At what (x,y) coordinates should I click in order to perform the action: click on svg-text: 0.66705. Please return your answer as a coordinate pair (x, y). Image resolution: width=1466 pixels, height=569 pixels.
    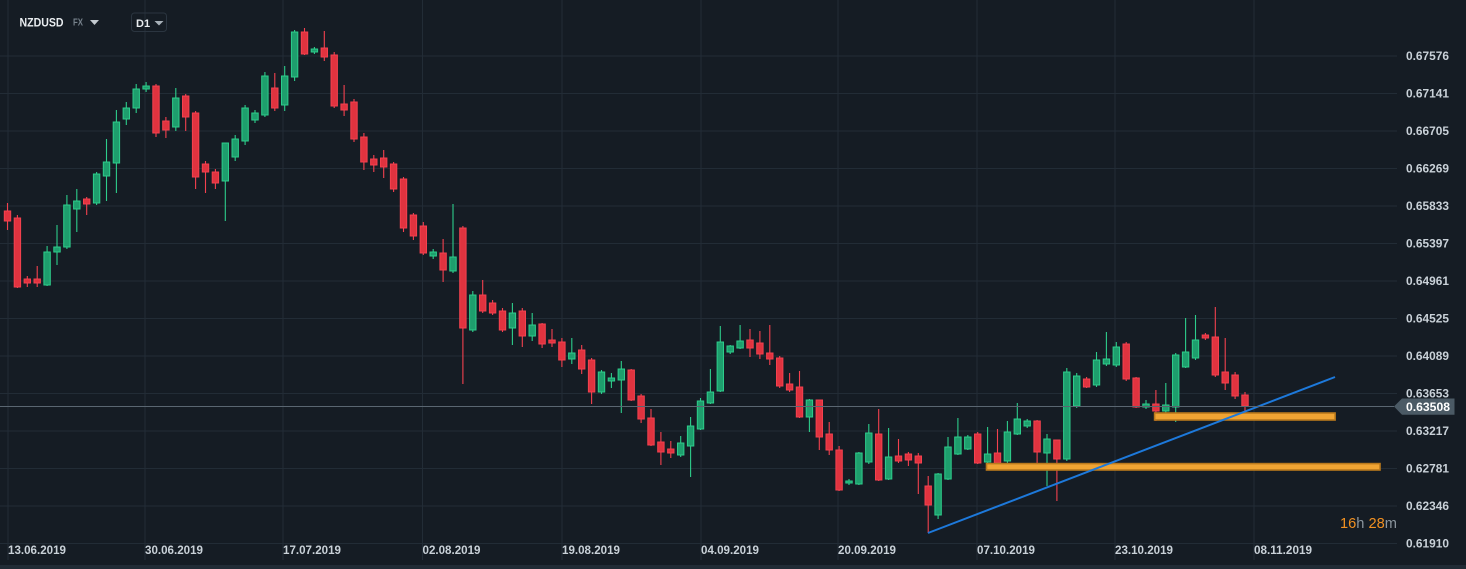
    Looking at the image, I should click on (1427, 131).